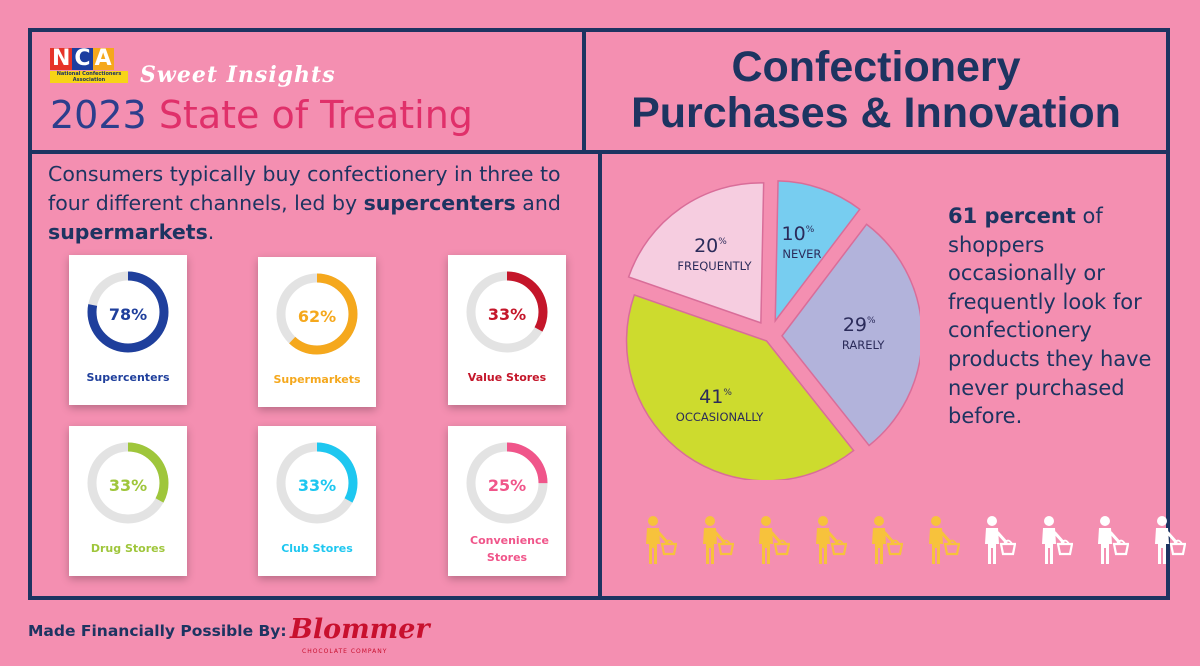 The image size is (1200, 666). I want to click on nca-logo-subtext: National Confectioners Association, so click(89, 77).